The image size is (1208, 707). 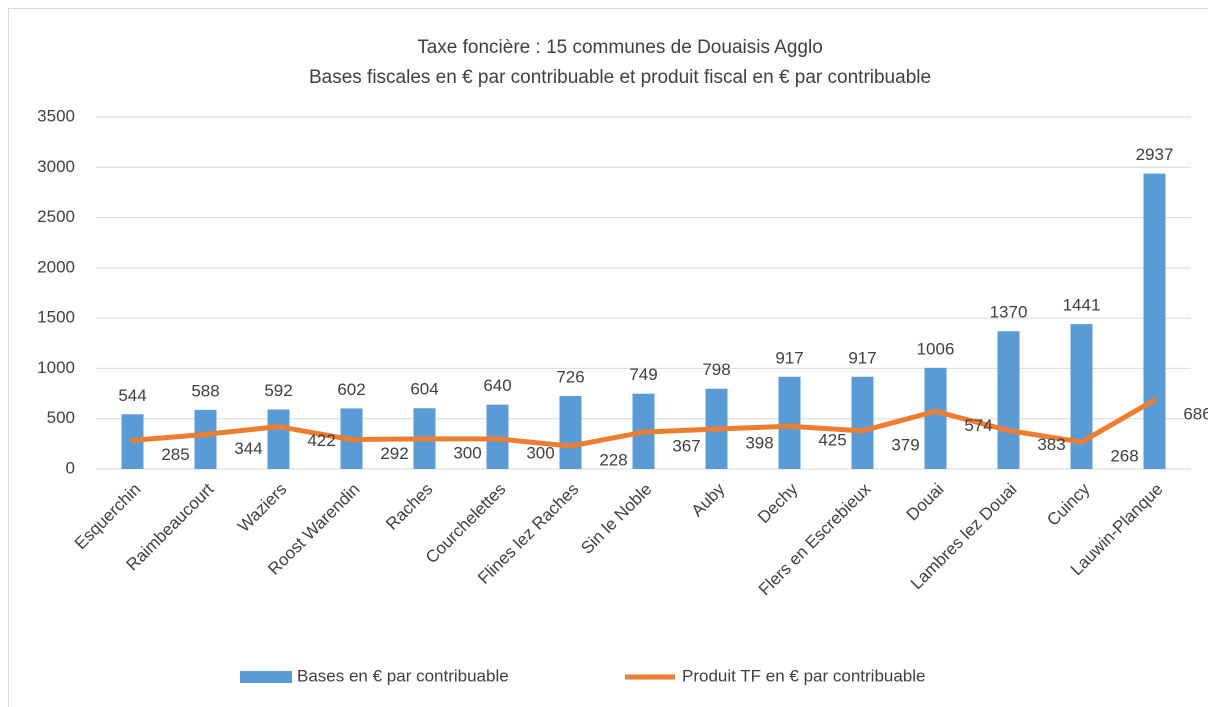 I want to click on line-value-label: 383, so click(x=1051, y=444).